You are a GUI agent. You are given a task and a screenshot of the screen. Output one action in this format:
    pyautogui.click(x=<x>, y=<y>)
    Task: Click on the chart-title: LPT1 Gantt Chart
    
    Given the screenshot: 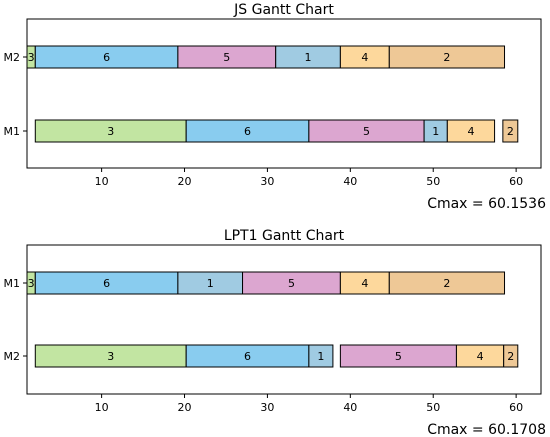 What is the action you would take?
    pyautogui.click(x=284, y=236)
    